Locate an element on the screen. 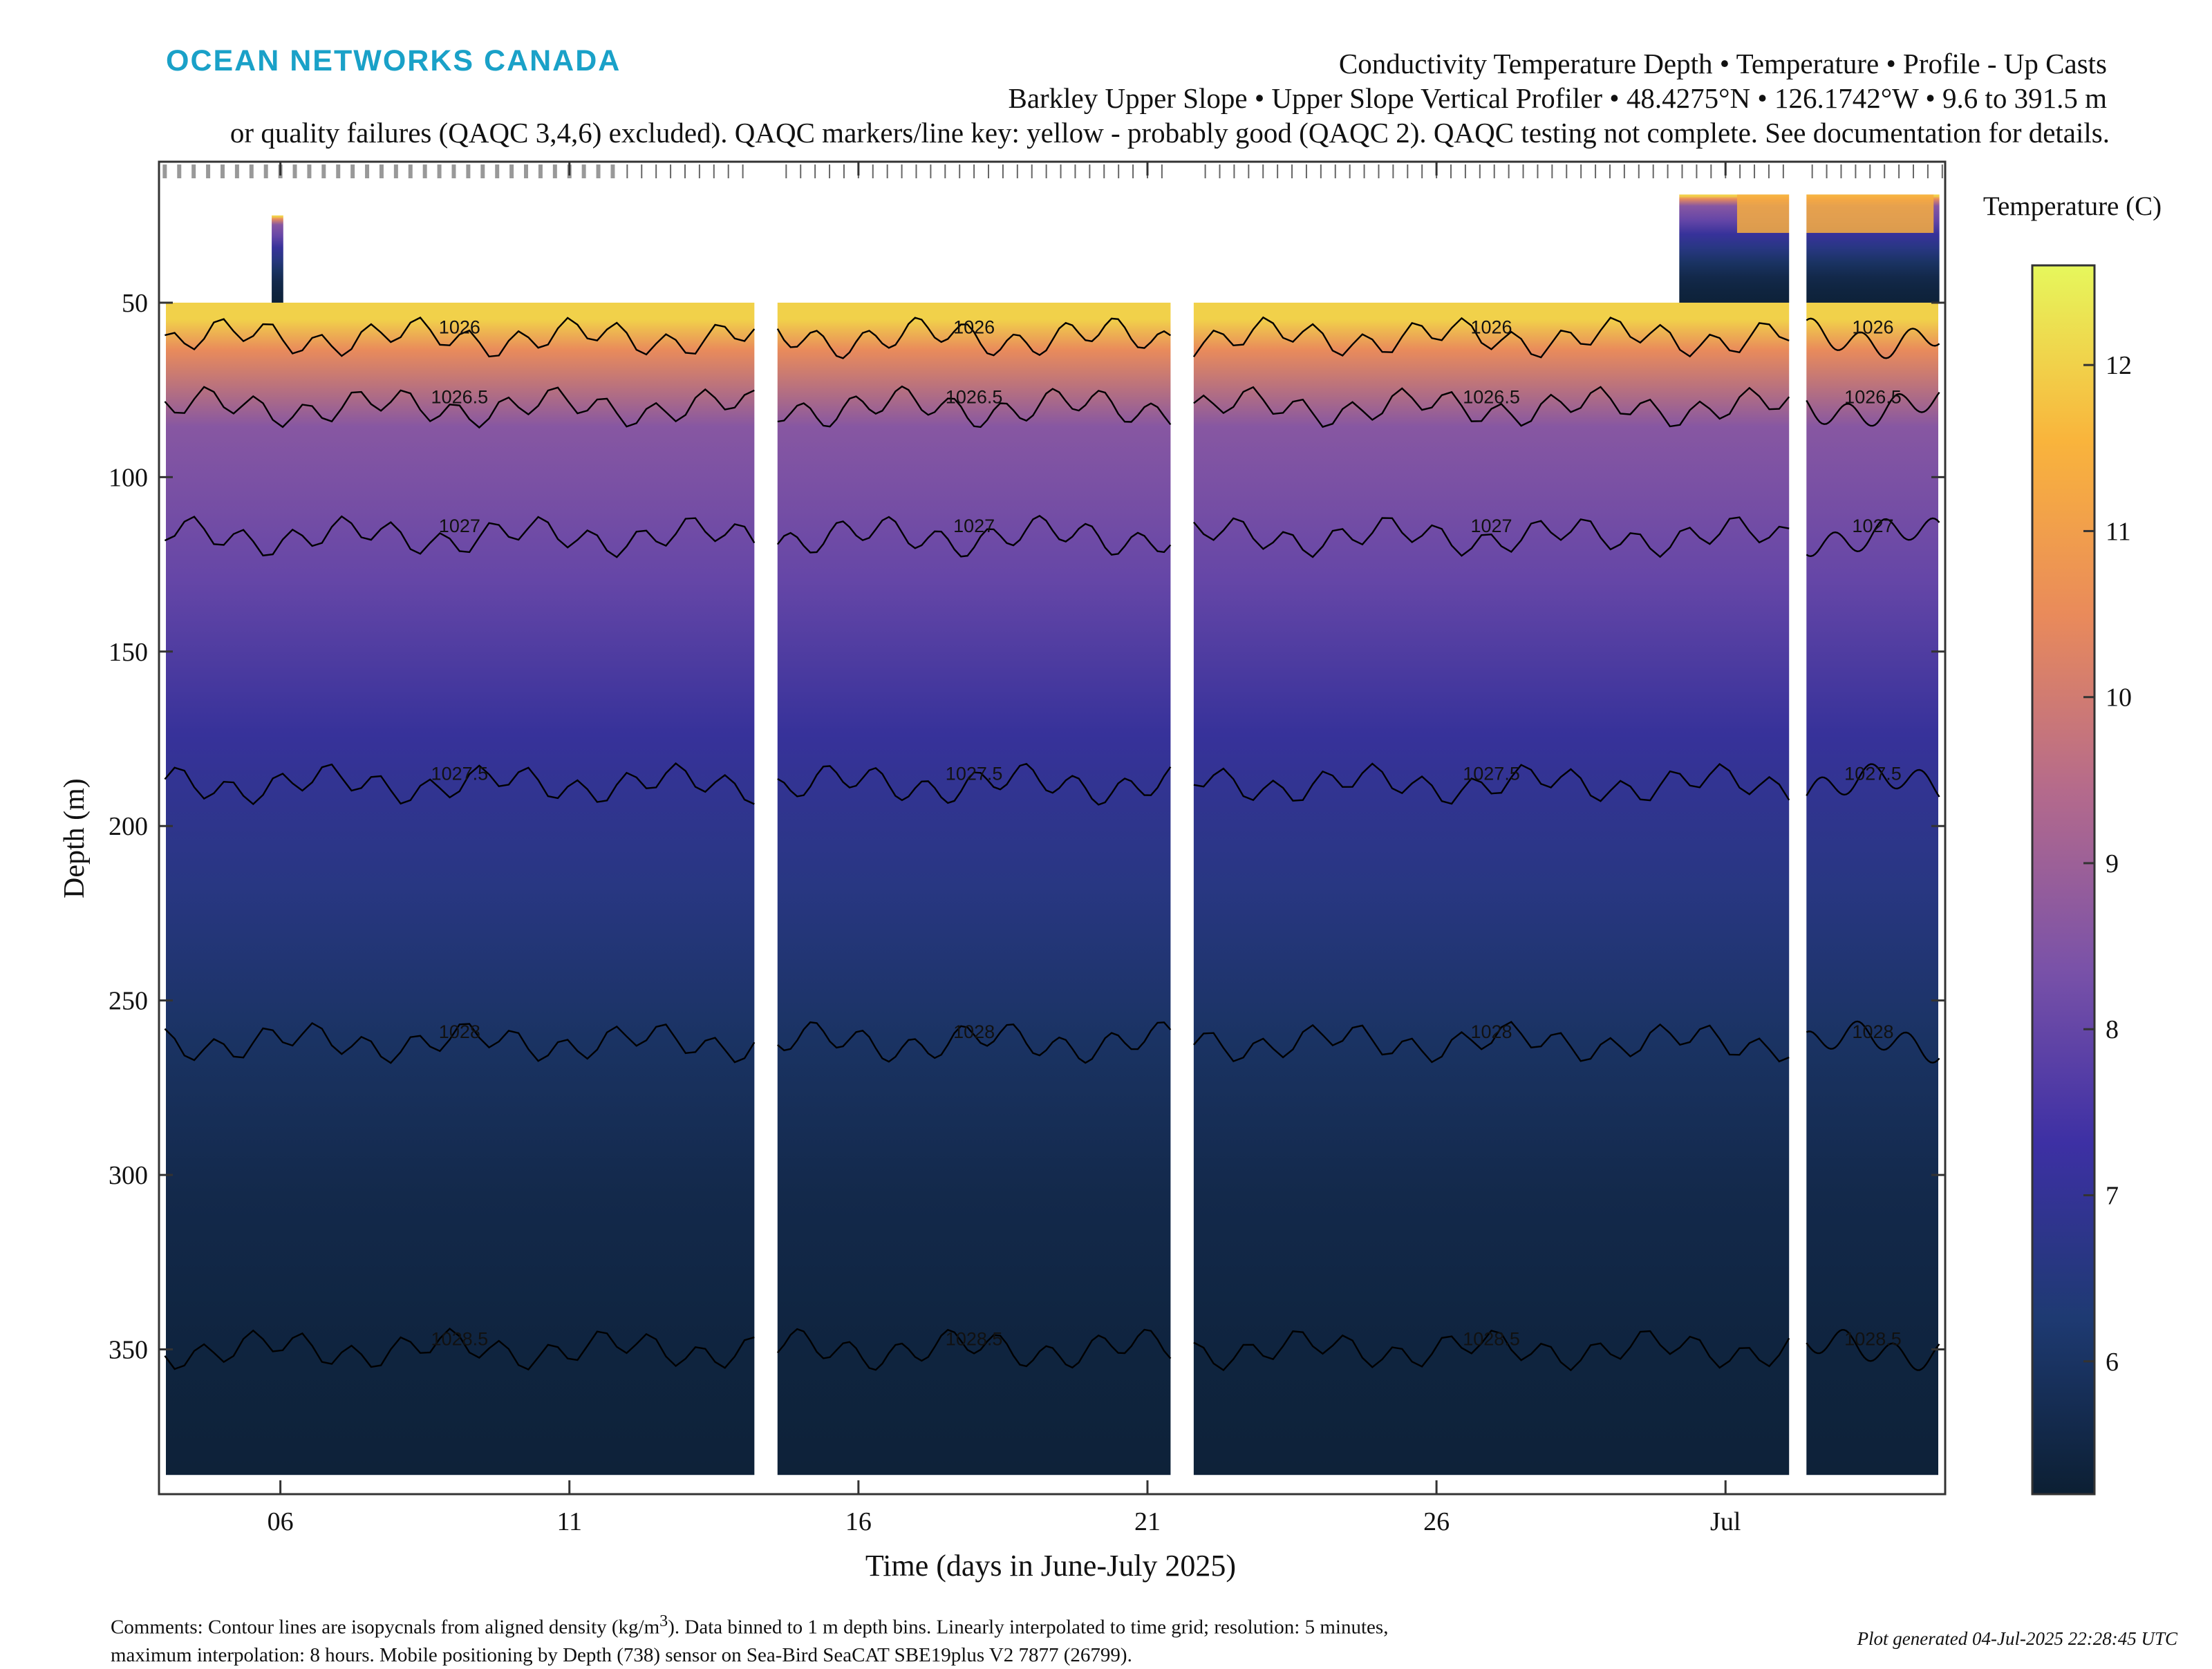  y-tick-label: 50 is located at coordinates (135, 303).